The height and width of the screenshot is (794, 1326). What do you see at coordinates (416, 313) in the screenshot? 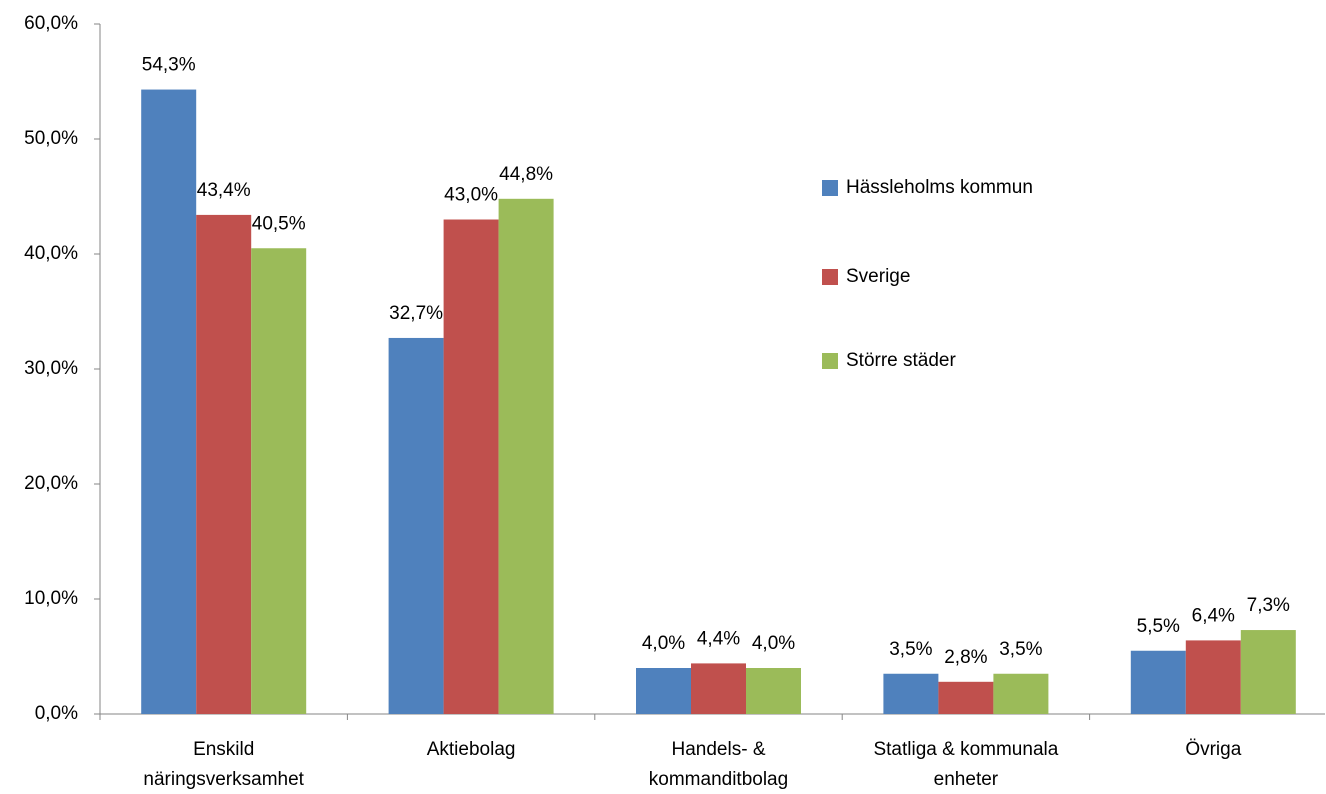
I see `value-label: 32,7%` at bounding box center [416, 313].